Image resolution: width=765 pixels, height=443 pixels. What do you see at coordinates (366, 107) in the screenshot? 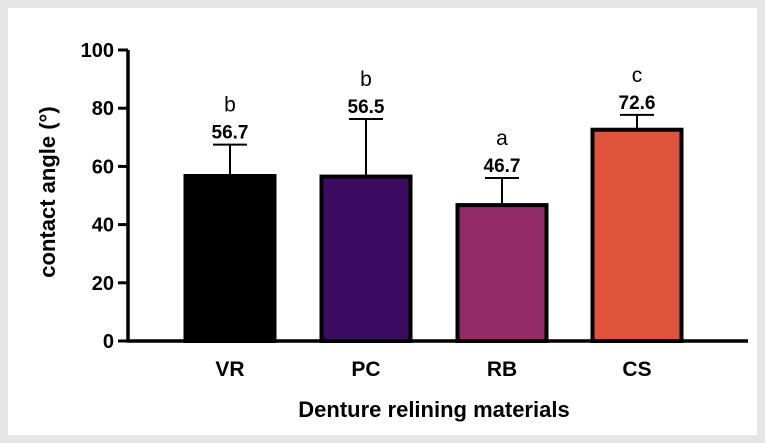
I see `value-label-pc: 56.5` at bounding box center [366, 107].